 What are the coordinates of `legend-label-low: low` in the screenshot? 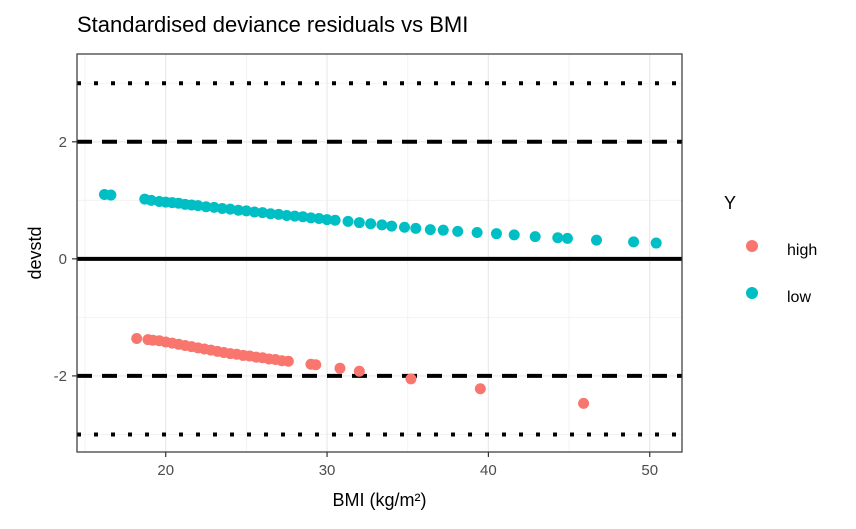 It's located at (799, 297).